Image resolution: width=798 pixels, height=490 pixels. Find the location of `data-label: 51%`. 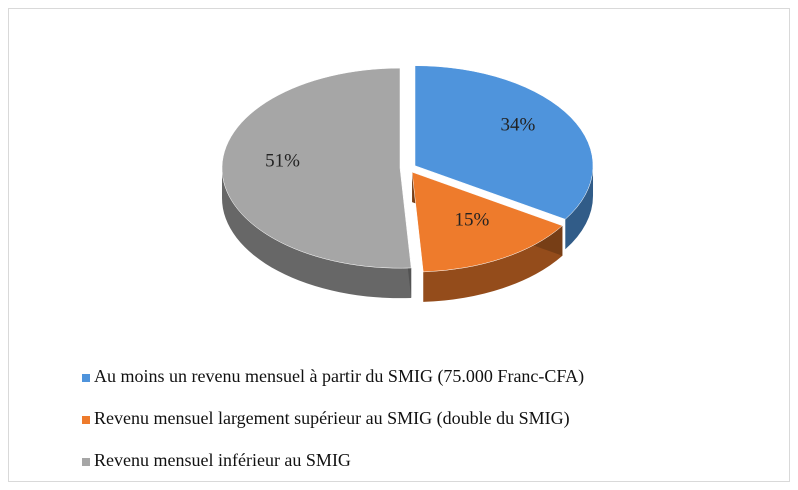

data-label: 51% is located at coordinates (282, 161).